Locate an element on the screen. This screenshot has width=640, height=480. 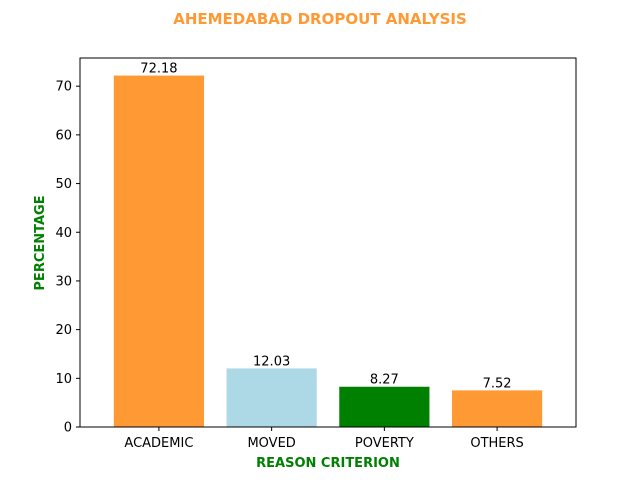
data-label: 12.03 is located at coordinates (271, 361).